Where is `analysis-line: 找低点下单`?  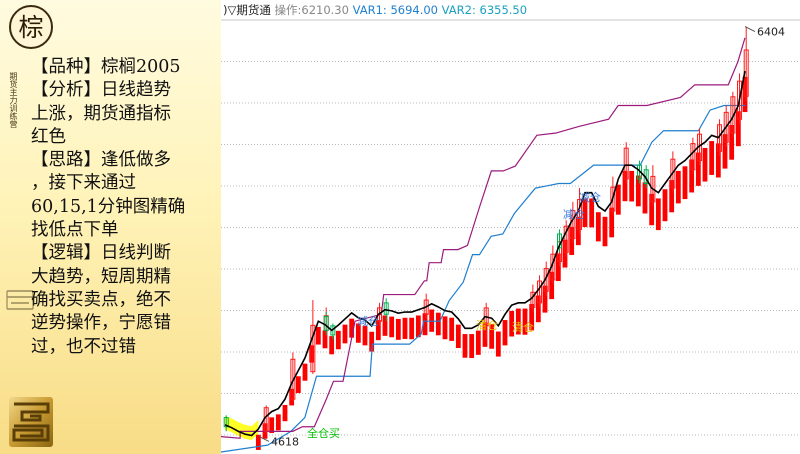 analysis-line: 找低点下单 is located at coordinates (75, 230).